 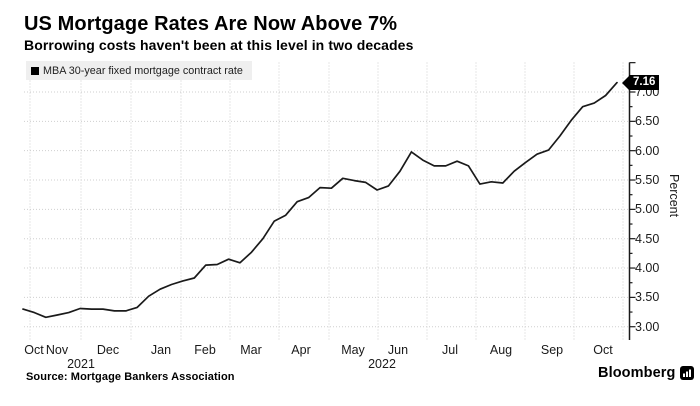 What do you see at coordinates (647, 238) in the screenshot?
I see `y-tick-label: 4.50` at bounding box center [647, 238].